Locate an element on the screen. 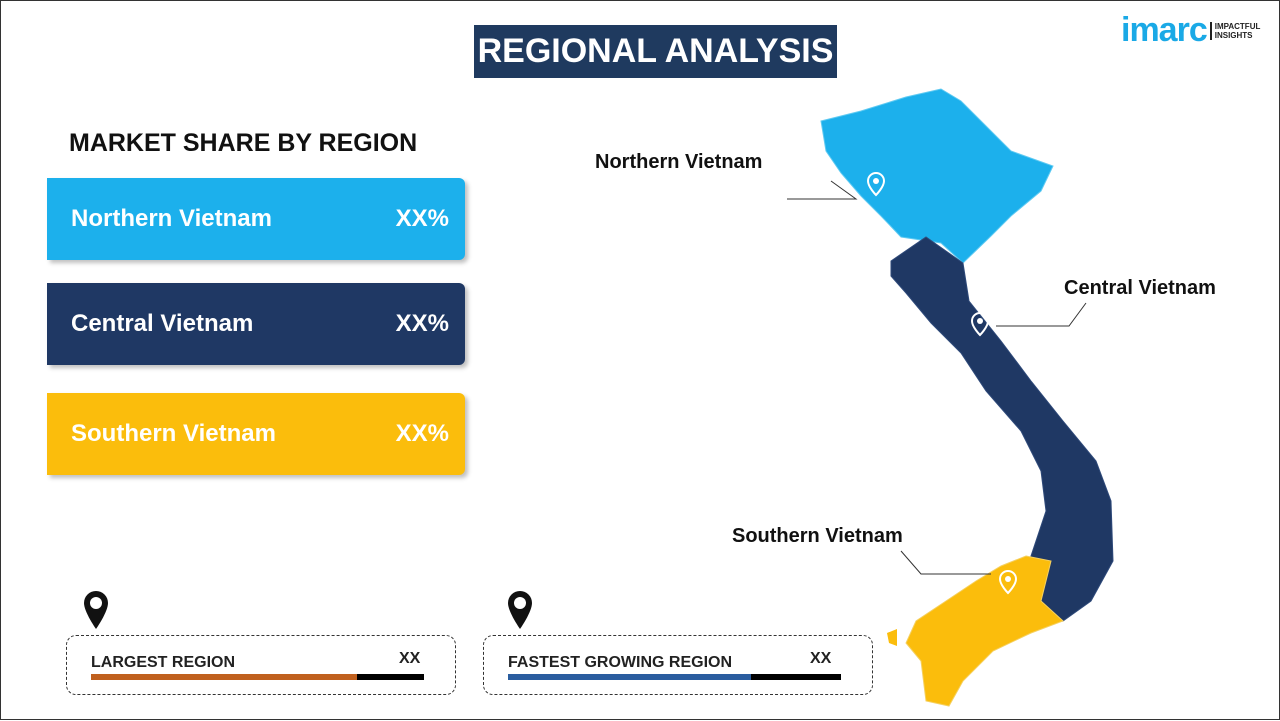 The image size is (1280, 721). map-label-central: Central Vietnam is located at coordinates (1140, 288).